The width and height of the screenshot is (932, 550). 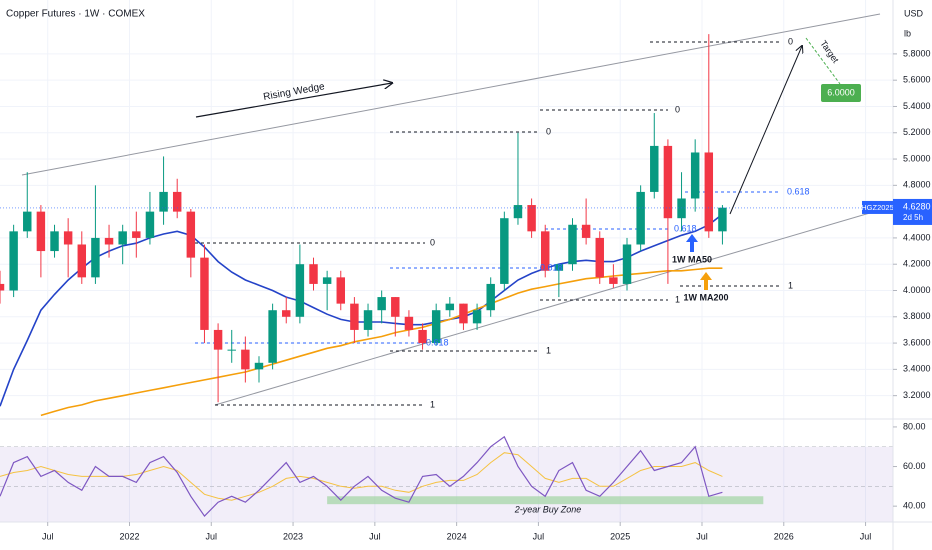 I want to click on target-arrow, so click(x=765, y=130).